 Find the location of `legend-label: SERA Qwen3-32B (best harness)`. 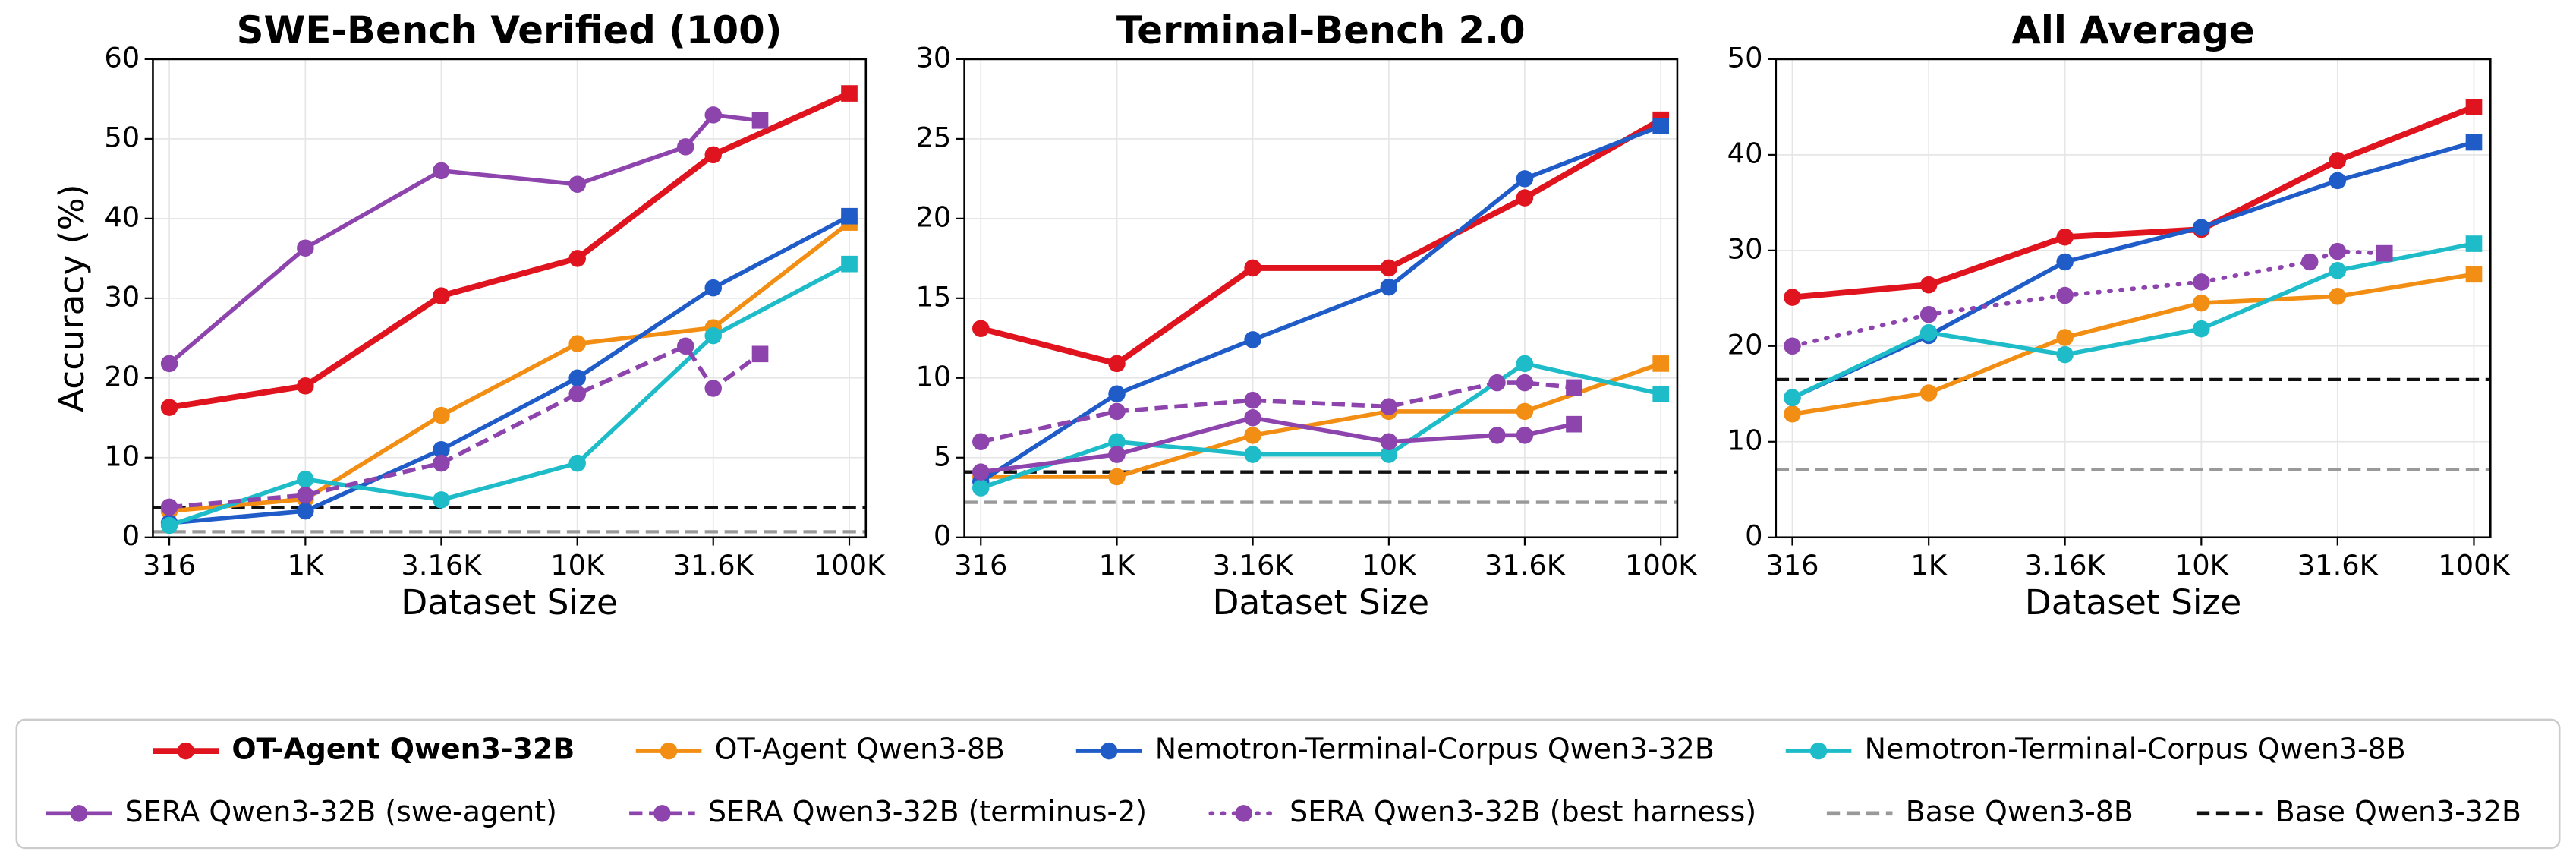

legend-label: SERA Qwen3-32B (best harness) is located at coordinates (1523, 811).